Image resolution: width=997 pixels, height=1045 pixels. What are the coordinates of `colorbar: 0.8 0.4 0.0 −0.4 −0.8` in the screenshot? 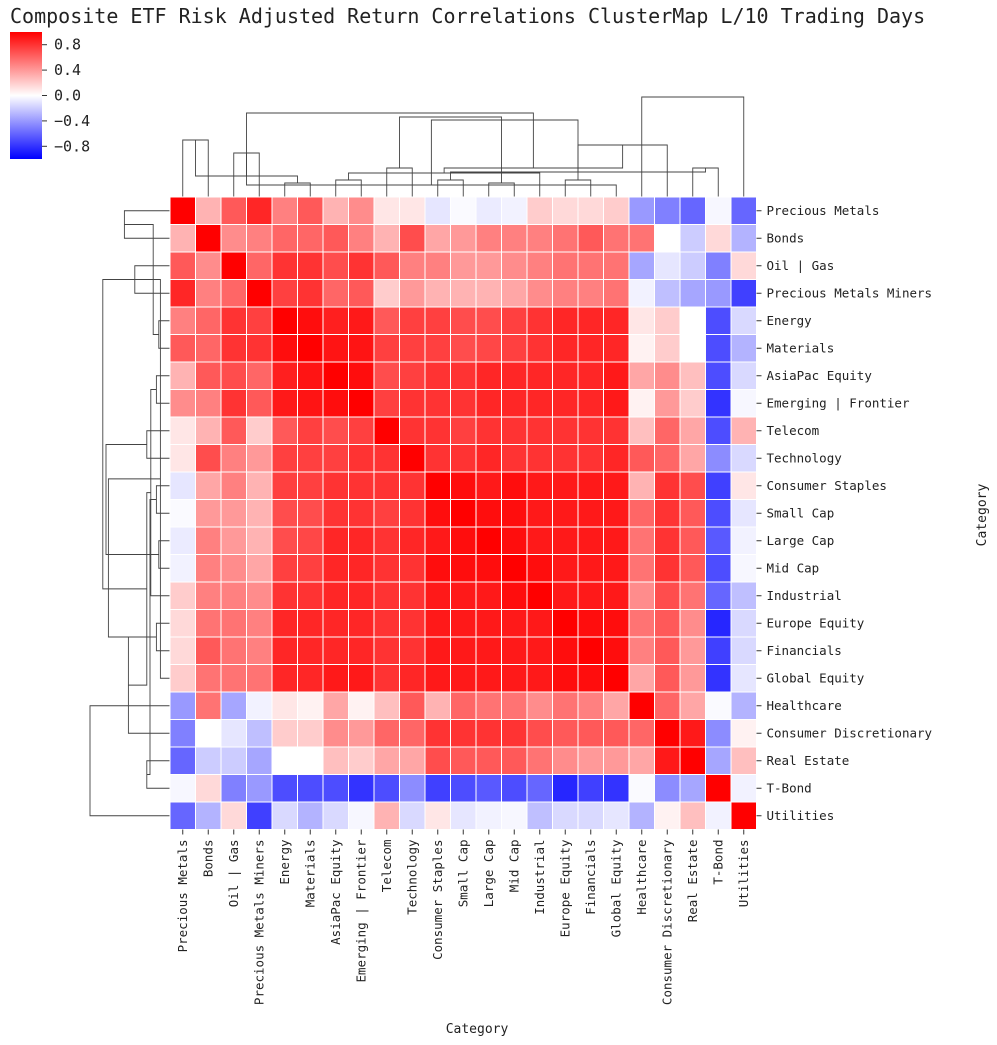 It's located at (50, 95).